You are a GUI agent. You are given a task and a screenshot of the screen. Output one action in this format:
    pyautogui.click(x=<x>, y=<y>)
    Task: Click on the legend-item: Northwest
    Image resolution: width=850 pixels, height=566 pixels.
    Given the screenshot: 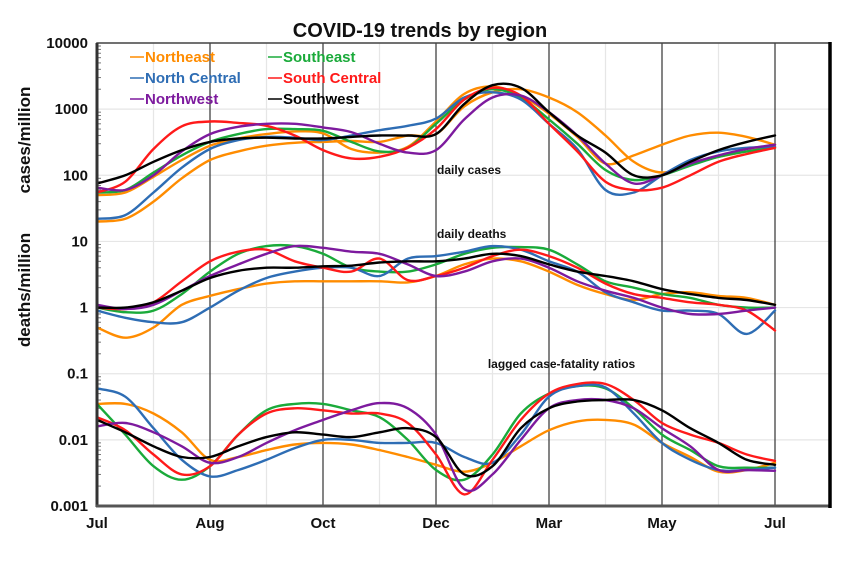 What is the action you would take?
    pyautogui.click(x=174, y=99)
    